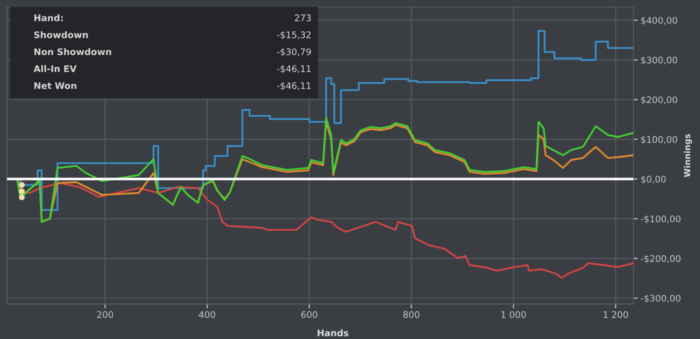 The height and width of the screenshot is (339, 700). Describe the element at coordinates (411, 314) in the screenshot. I see `x-tick-label: 800` at that location.